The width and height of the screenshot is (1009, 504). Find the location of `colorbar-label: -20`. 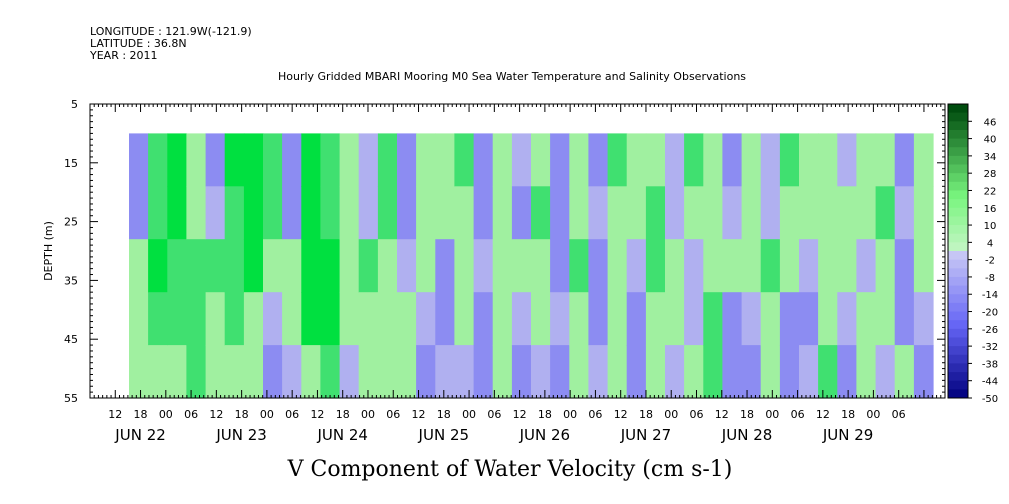

colorbar-label: -20 is located at coordinates (990, 313).